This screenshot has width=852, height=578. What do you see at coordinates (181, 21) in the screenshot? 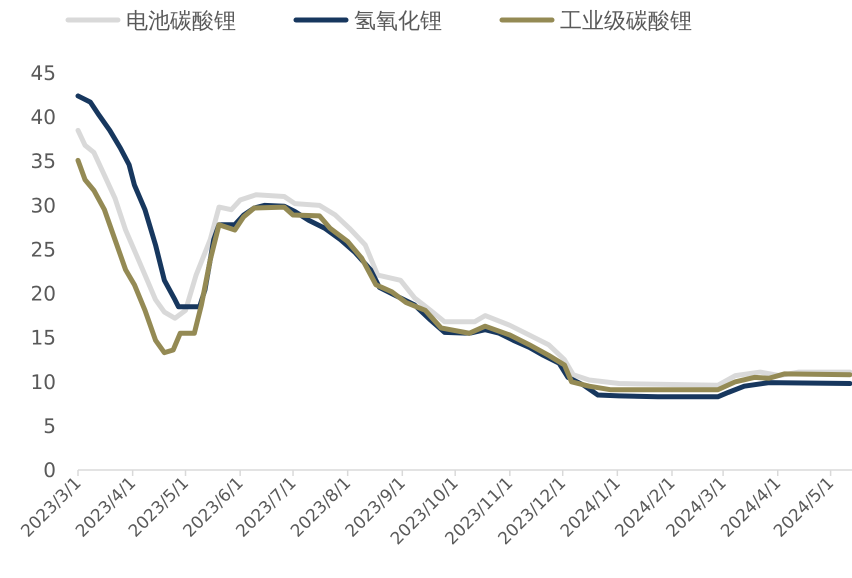
I see `legend-label: 电池碳酸锂` at bounding box center [181, 21].